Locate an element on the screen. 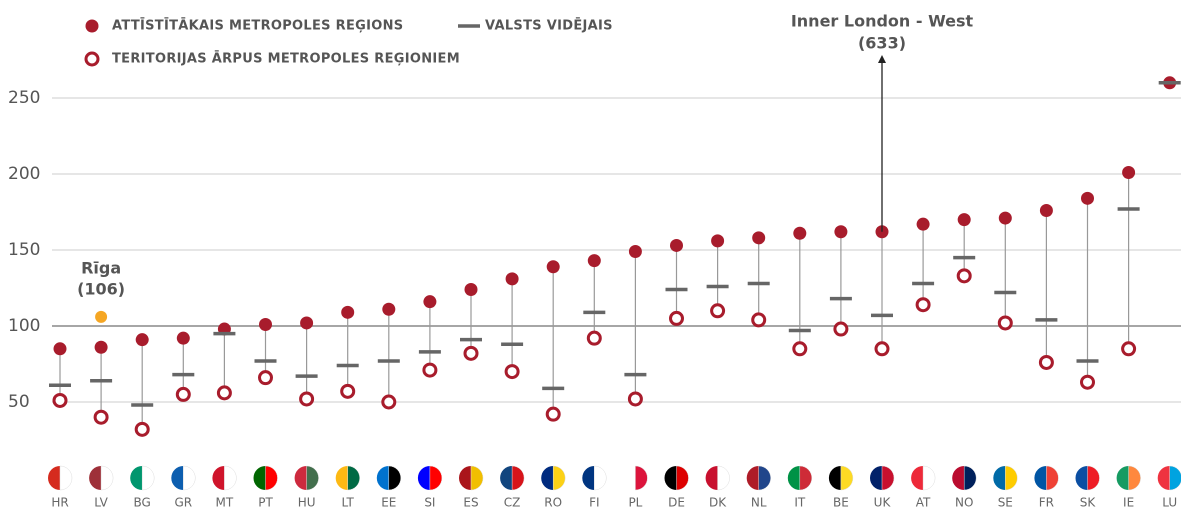 The width and height of the screenshot is (1181, 511). x-tick-label: LV is located at coordinates (101, 503).